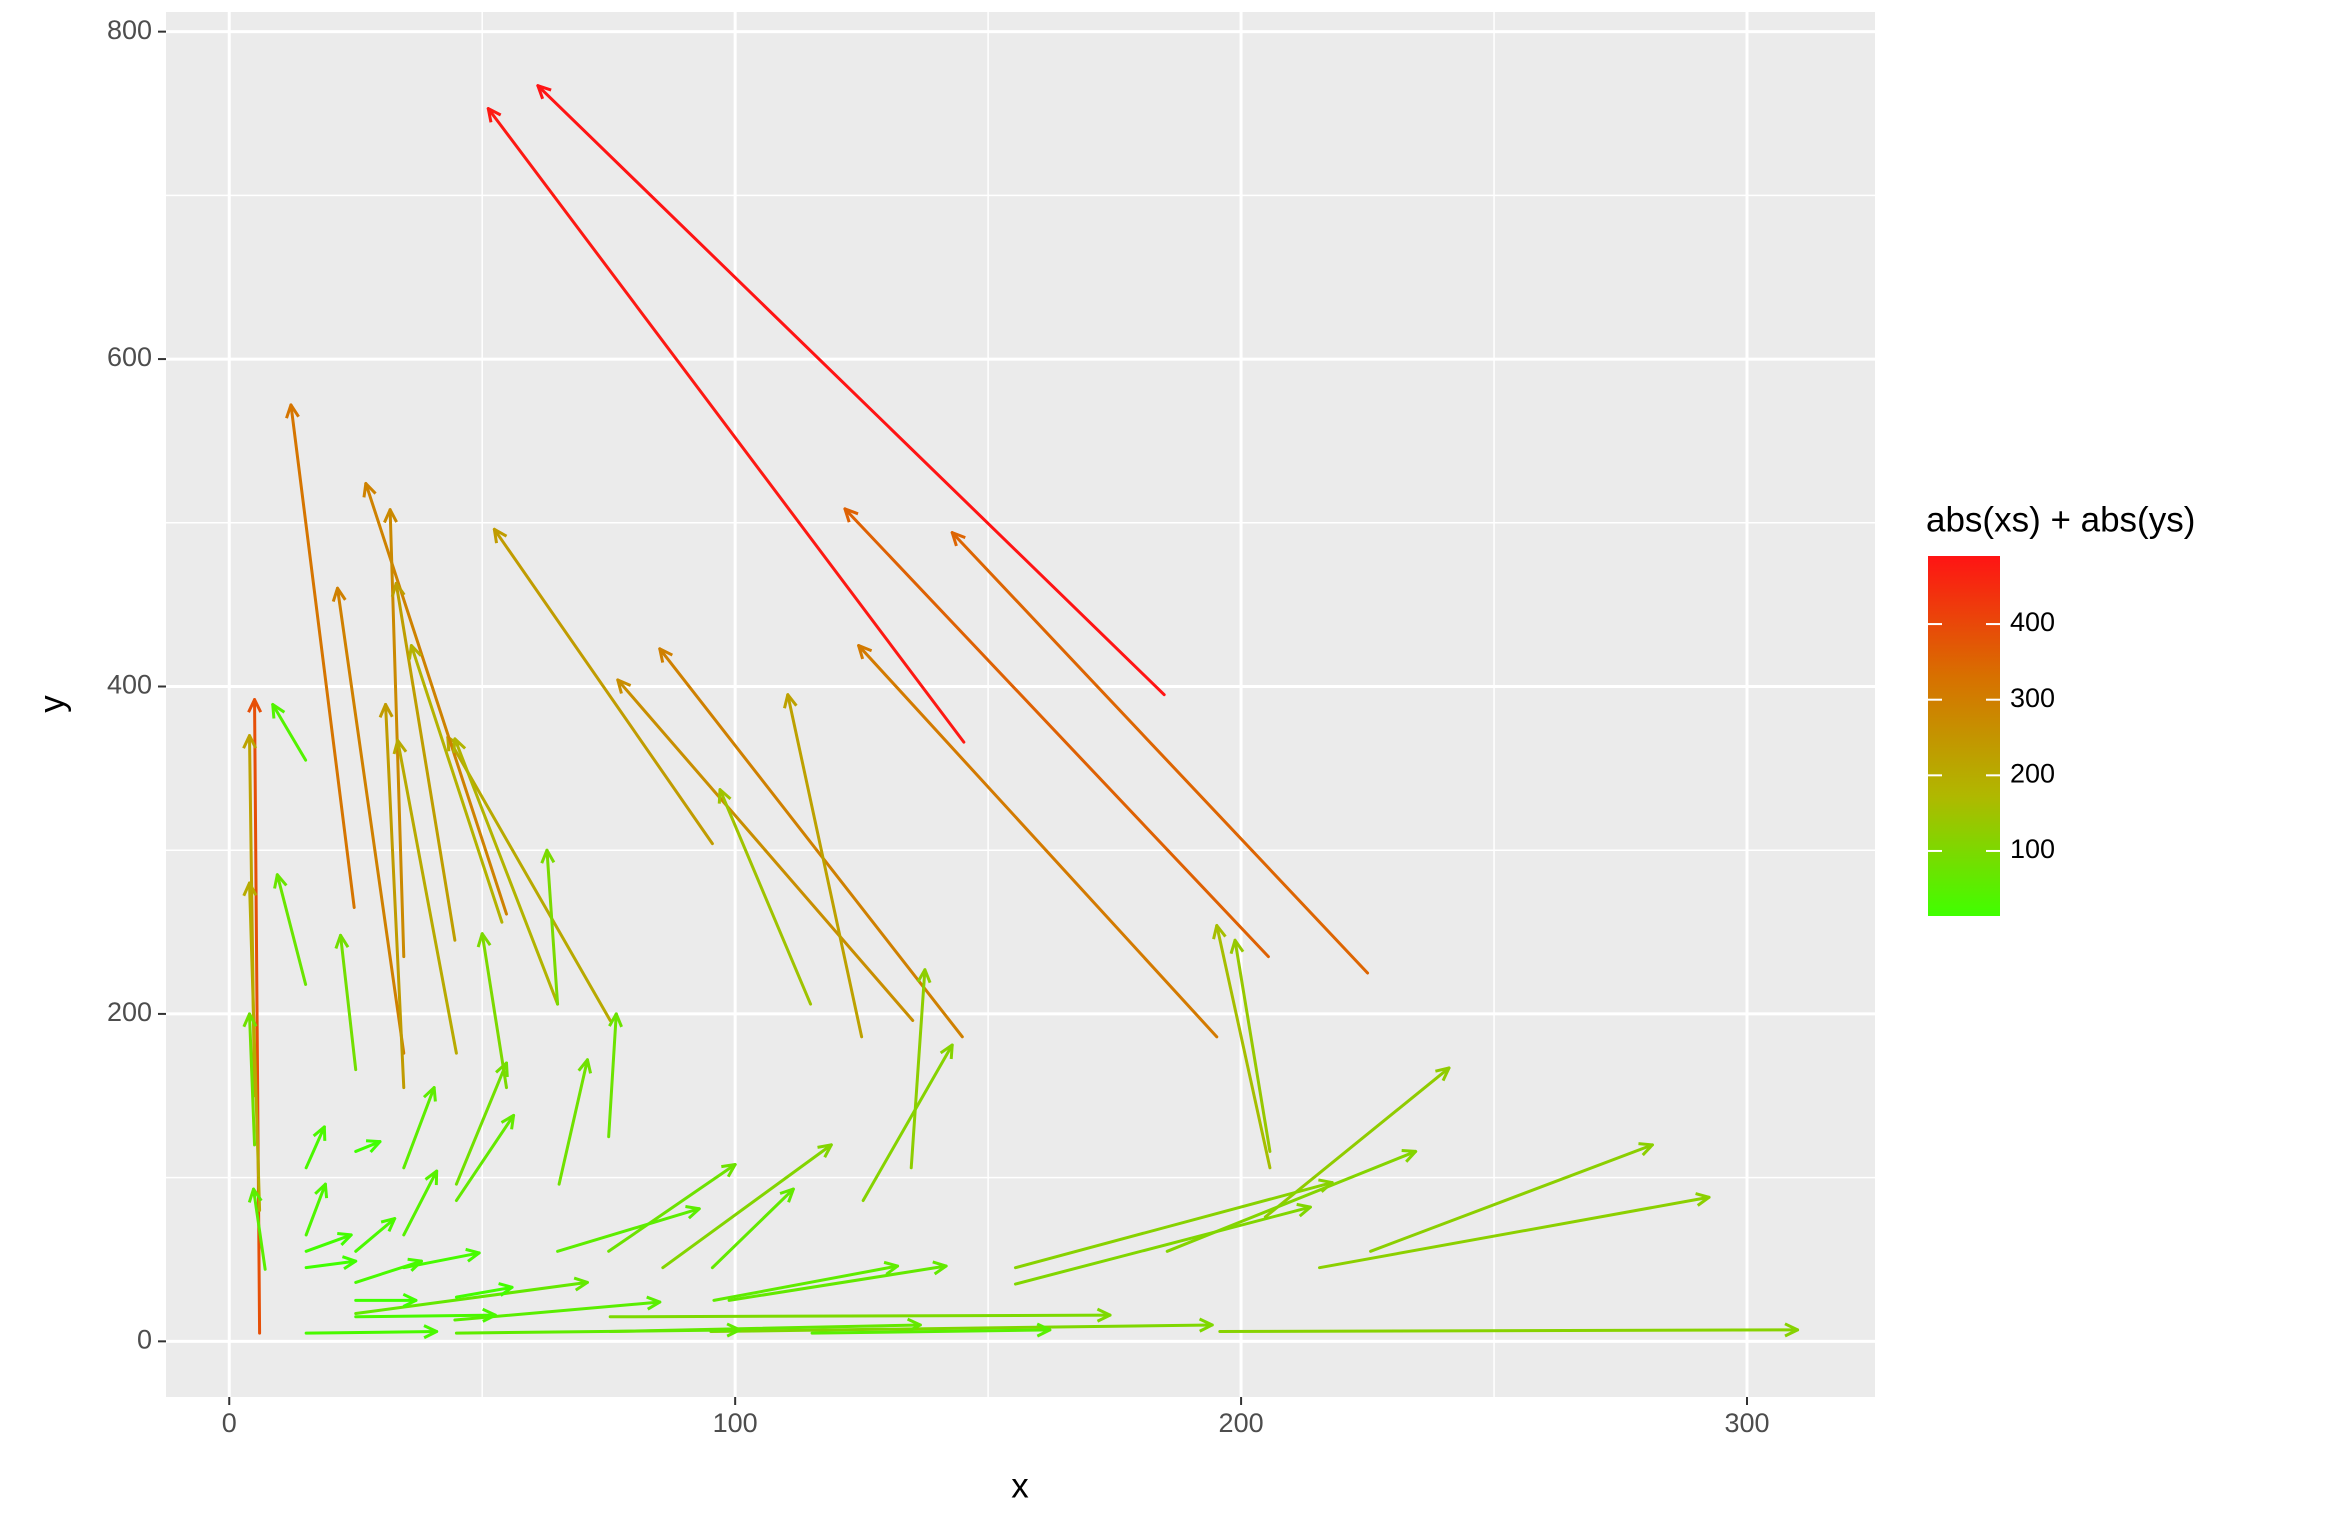 The width and height of the screenshot is (2337, 1516). Describe the element at coordinates (229, 1423) in the screenshot. I see `x-tick-label: 0` at that location.